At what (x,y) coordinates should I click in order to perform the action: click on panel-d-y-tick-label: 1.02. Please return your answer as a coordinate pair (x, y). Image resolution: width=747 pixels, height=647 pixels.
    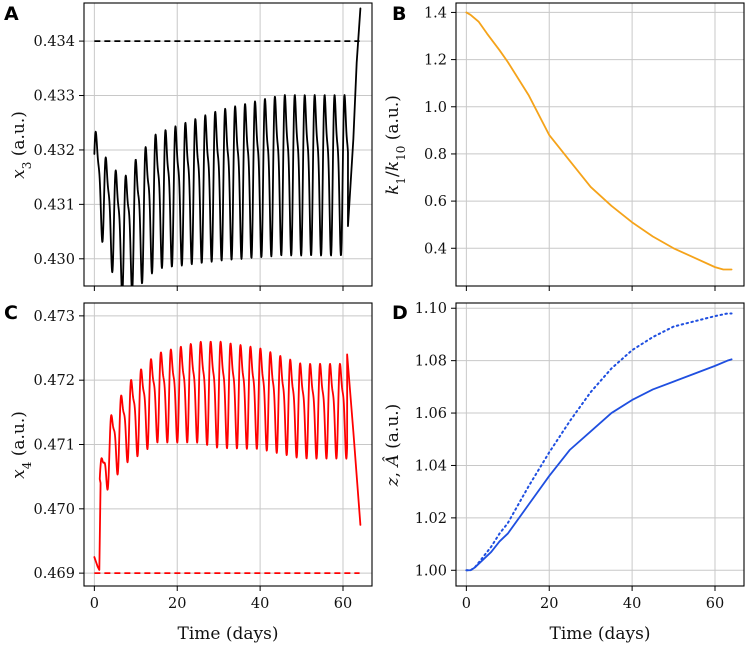
    Looking at the image, I should click on (431, 519).